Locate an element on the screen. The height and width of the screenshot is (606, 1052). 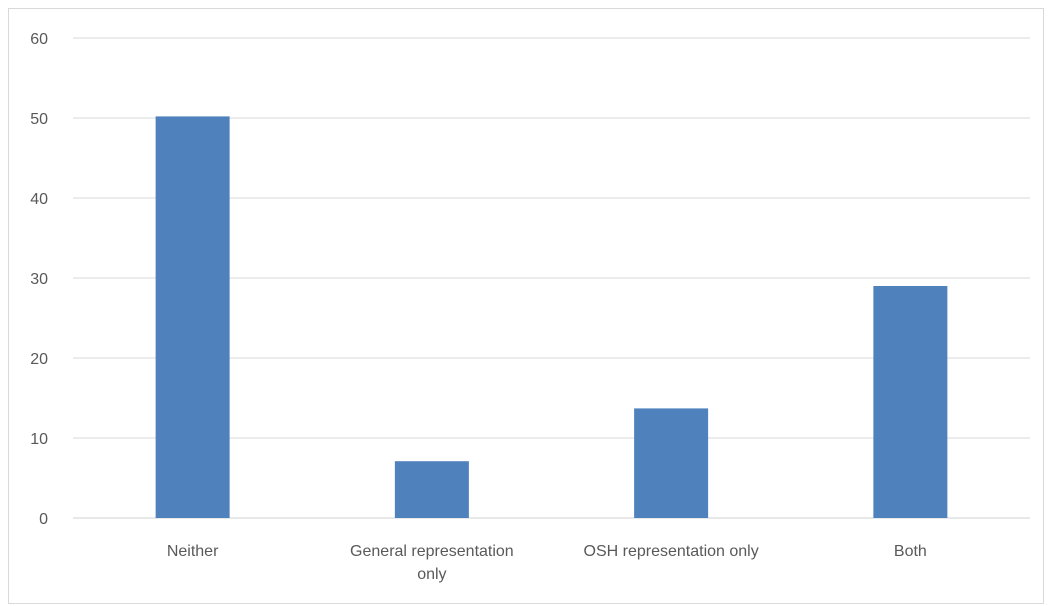
x-category-label-line: Both is located at coordinates (910, 551).